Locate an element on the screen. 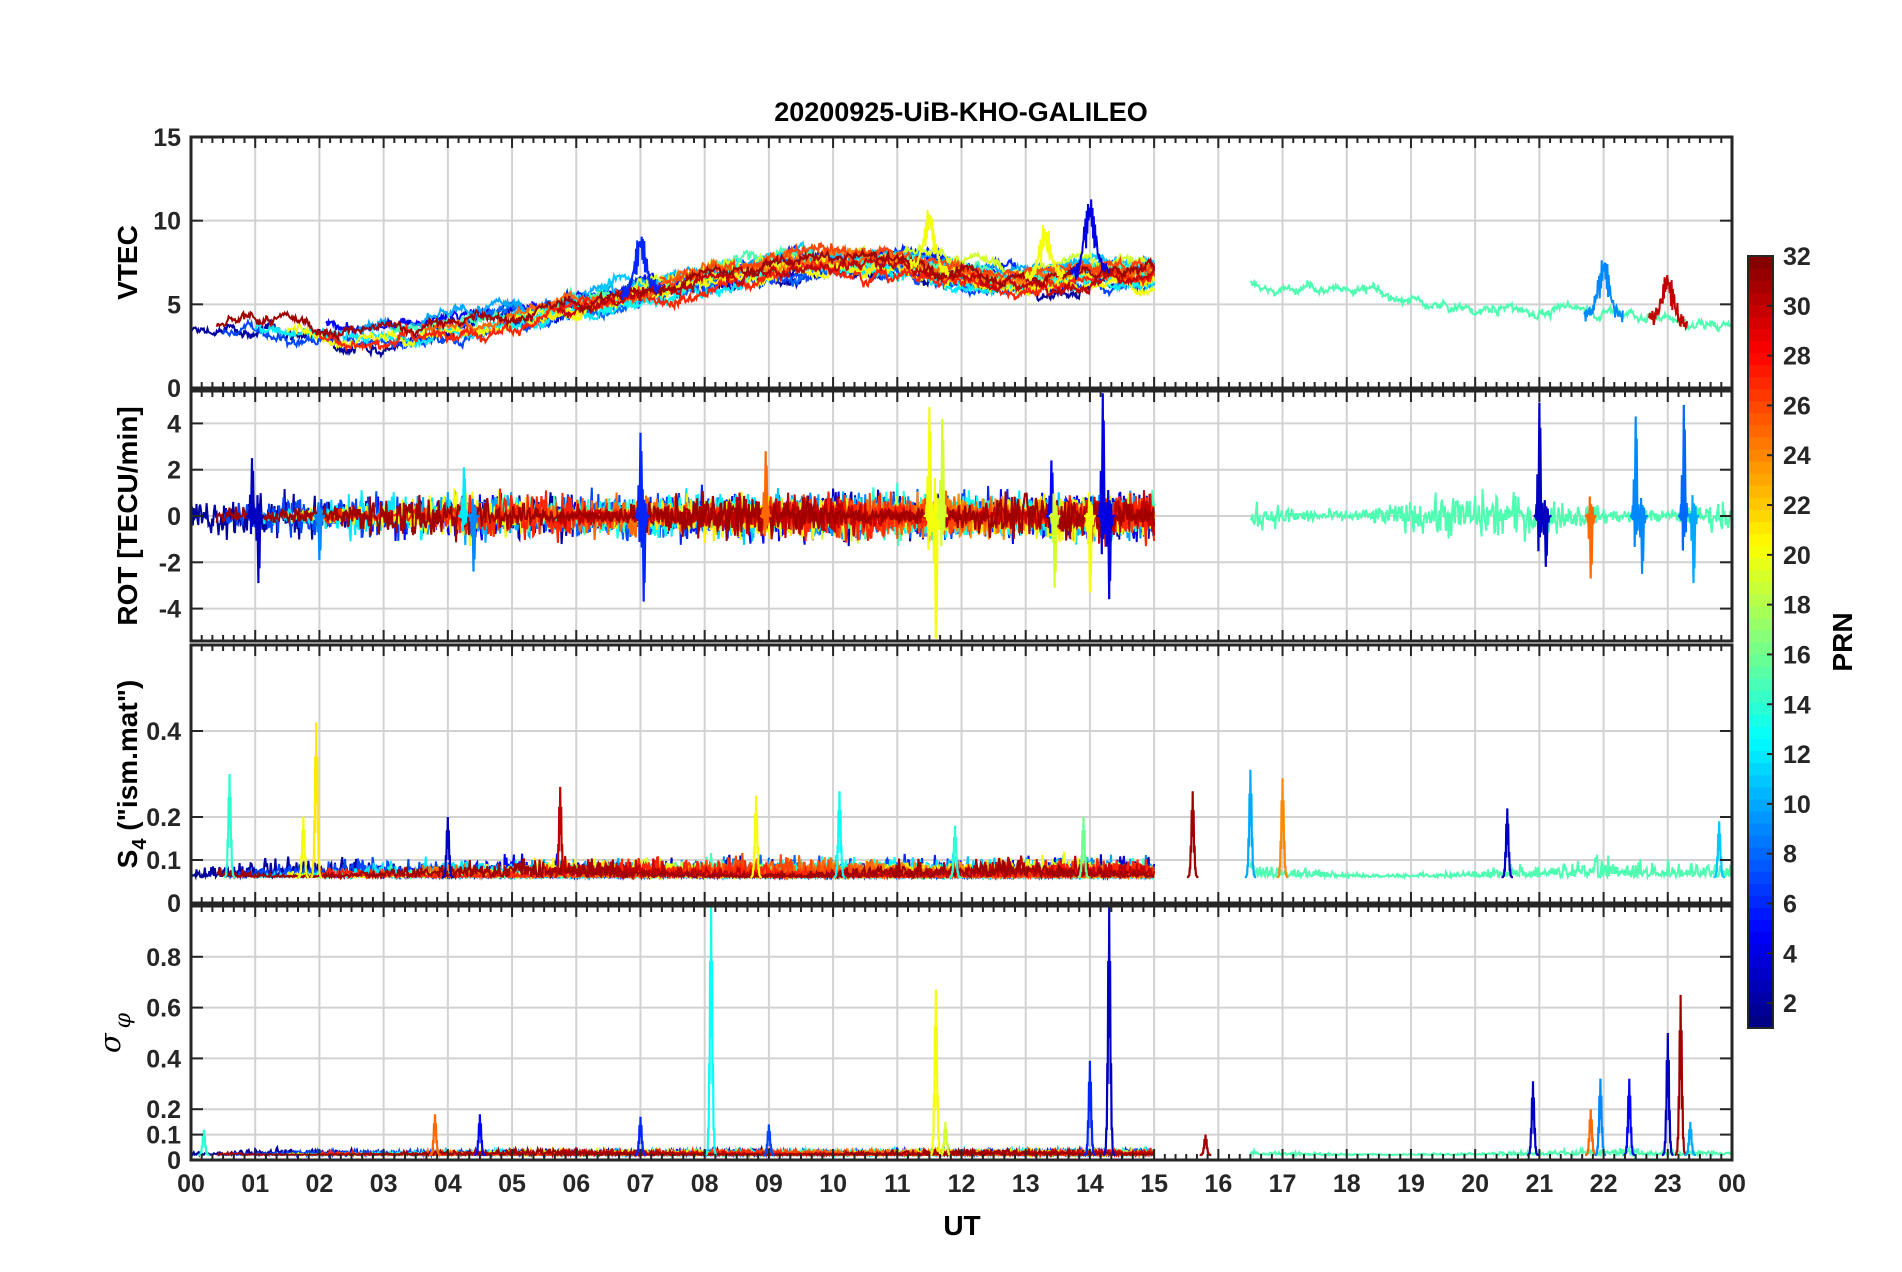 The image size is (1902, 1272). x-tick-label: 06 is located at coordinates (576, 1184).